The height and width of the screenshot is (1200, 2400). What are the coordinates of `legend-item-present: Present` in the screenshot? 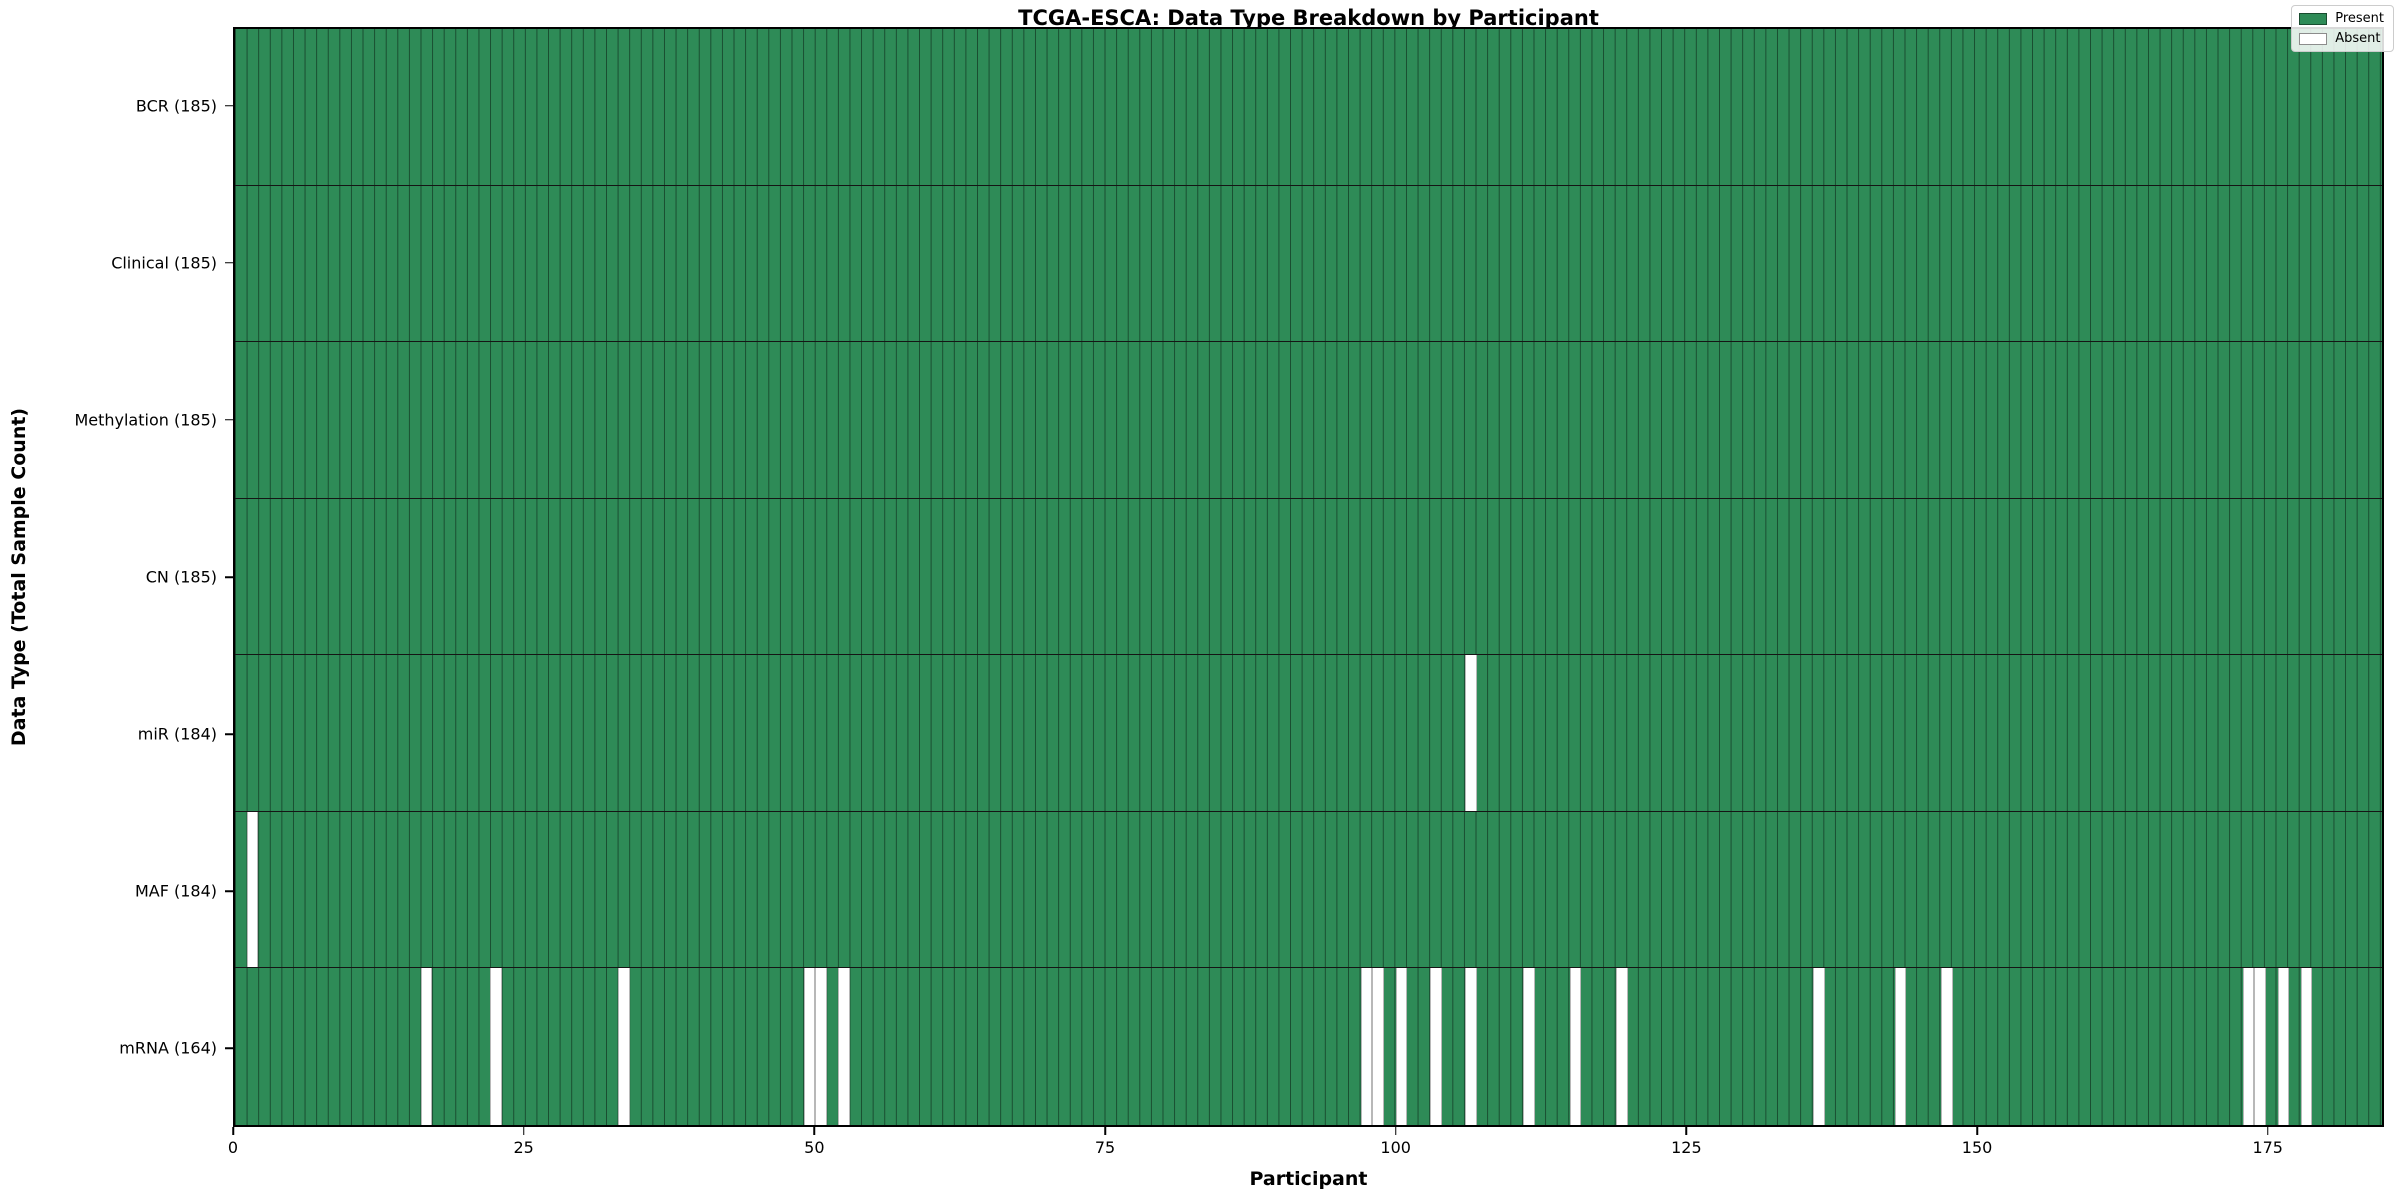 It's located at (2341, 18).